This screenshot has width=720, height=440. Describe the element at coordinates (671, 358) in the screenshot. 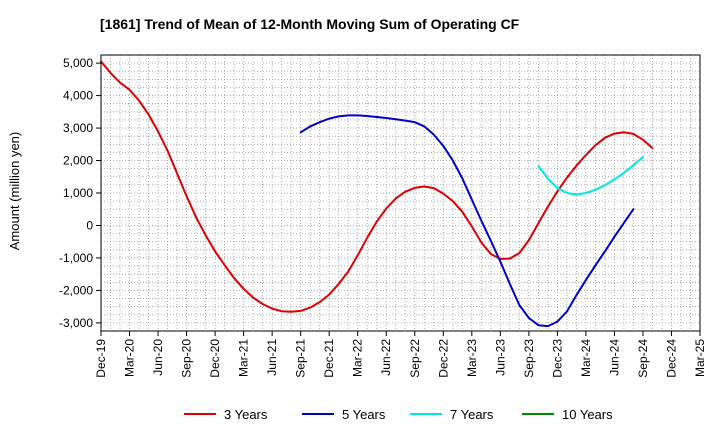

I see `x-tick-label: Dec-24` at that location.